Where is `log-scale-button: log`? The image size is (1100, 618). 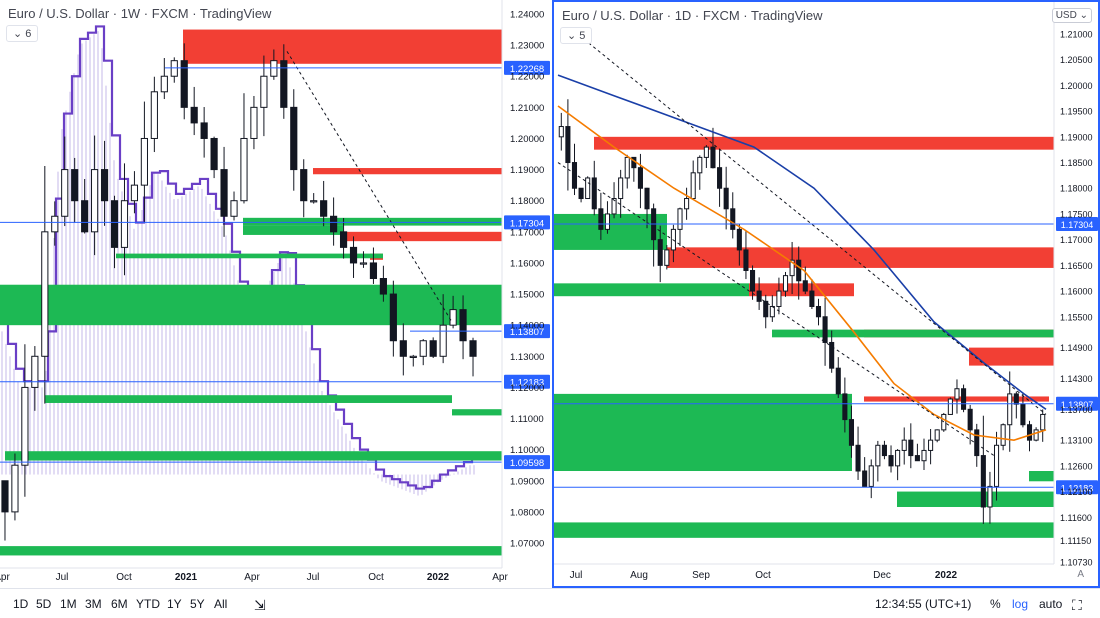 log-scale-button: log is located at coordinates (1020, 604).